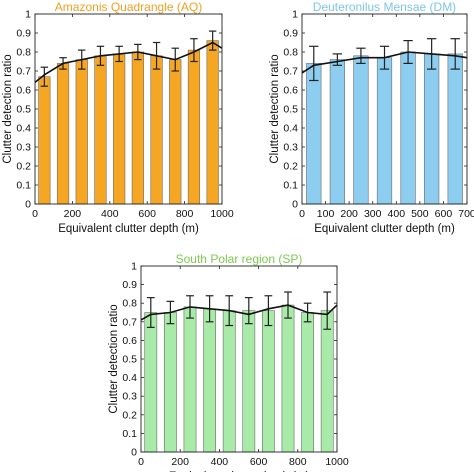 The height and width of the screenshot is (472, 474). I want to click on x-tick-label: 500, so click(420, 214).